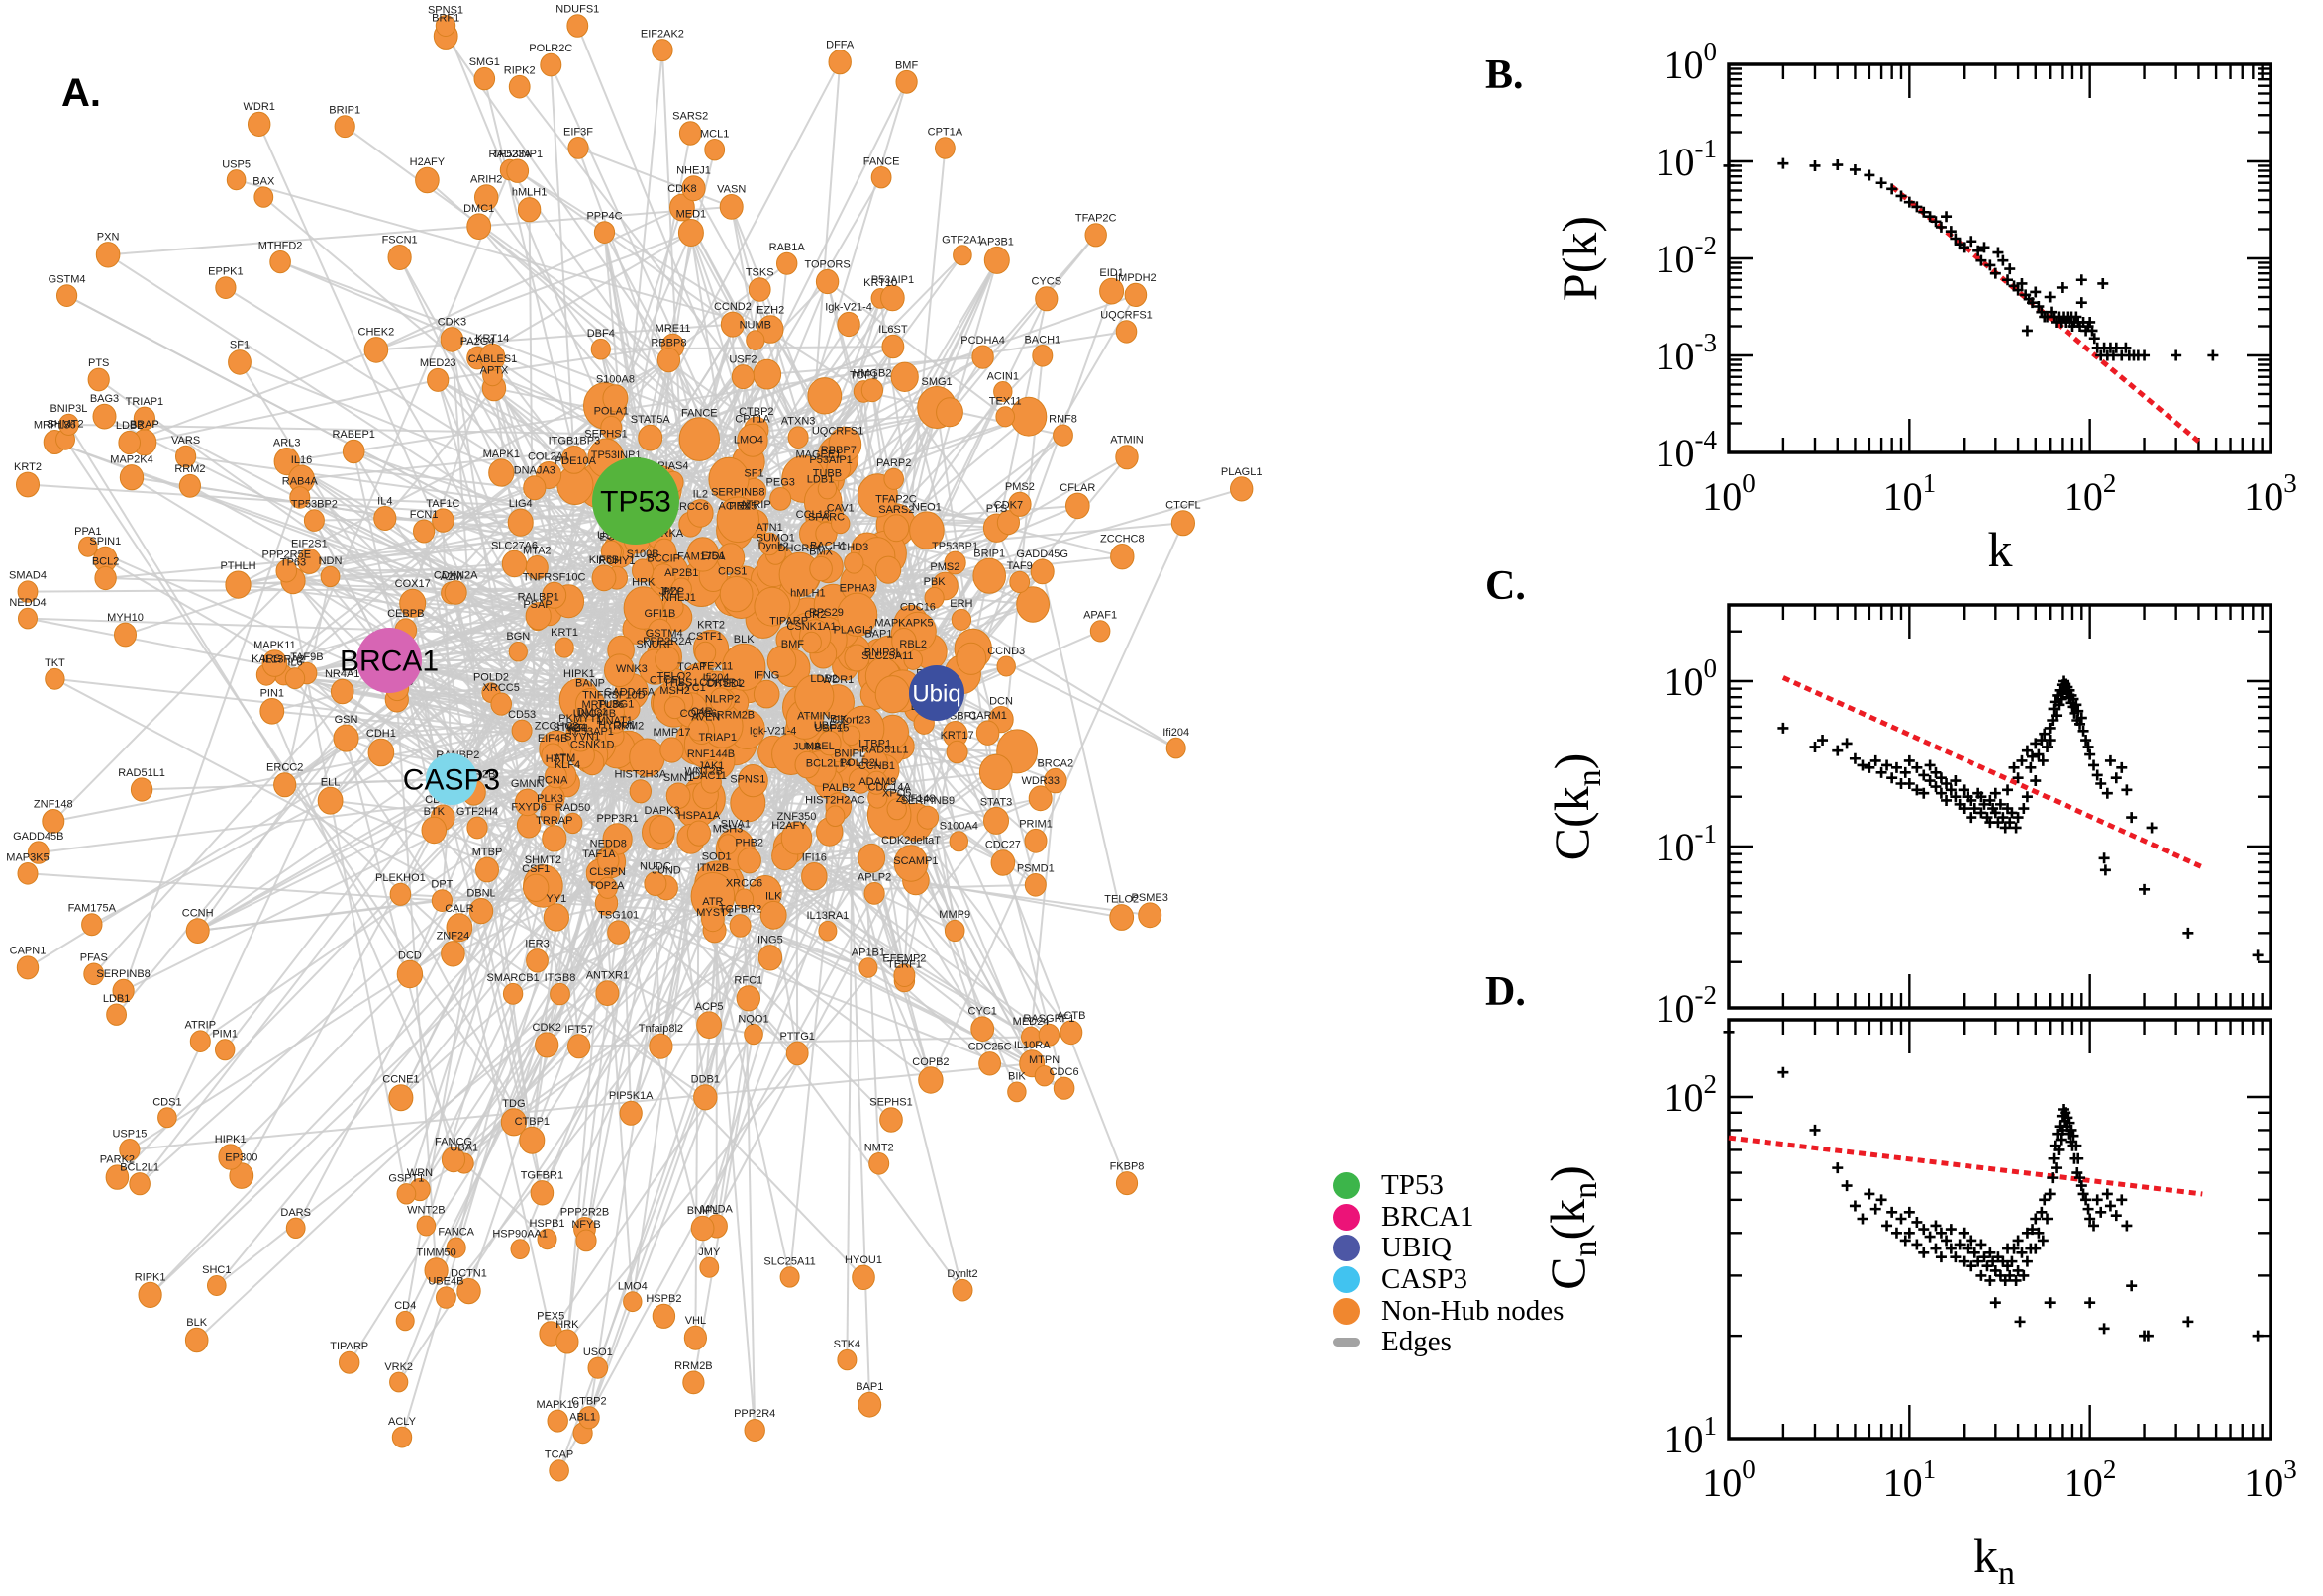  I want to click on legend-item-brca1: BRCA1, so click(1448, 1217).